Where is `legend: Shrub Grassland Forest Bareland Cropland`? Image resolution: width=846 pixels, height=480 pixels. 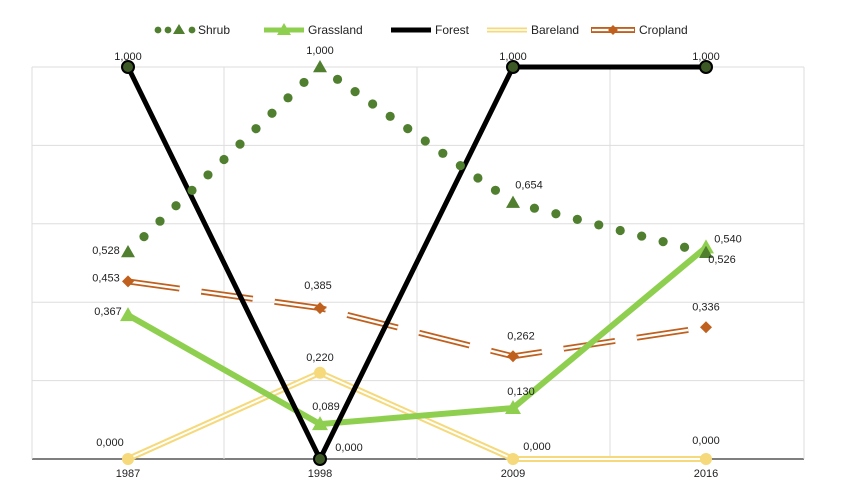
legend: Shrub Grassland Forest Bareland Cropland is located at coordinates (421, 30).